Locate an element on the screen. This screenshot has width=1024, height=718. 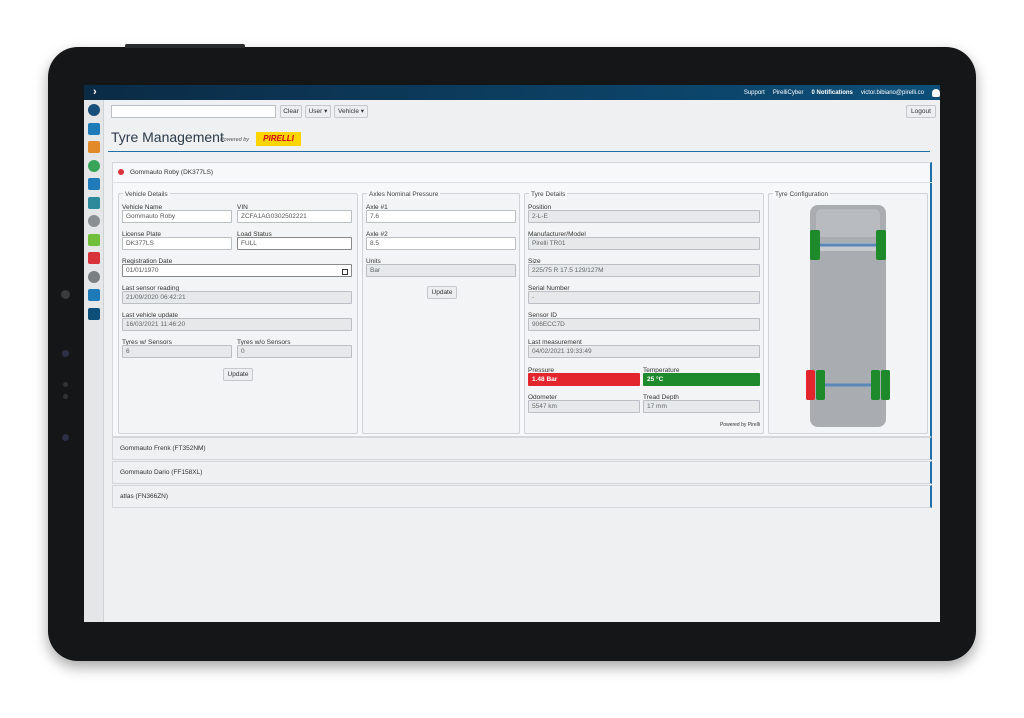
field-label: Pressure is located at coordinates (541, 370).